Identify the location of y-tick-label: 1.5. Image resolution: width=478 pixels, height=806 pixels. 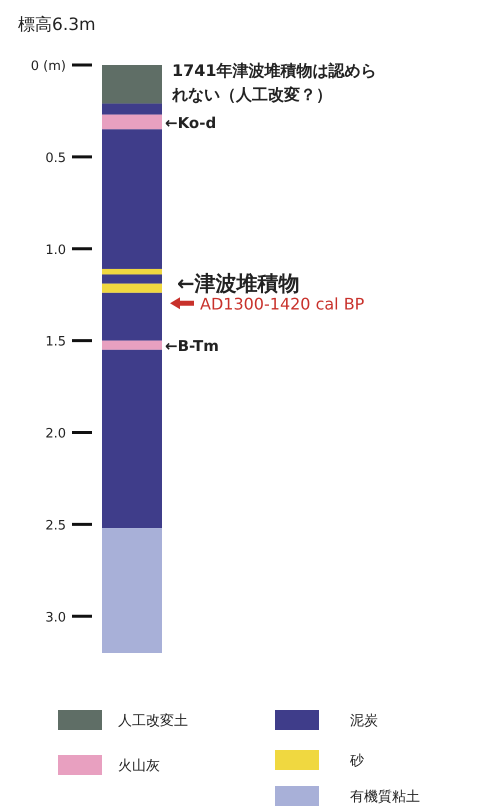
(55, 342).